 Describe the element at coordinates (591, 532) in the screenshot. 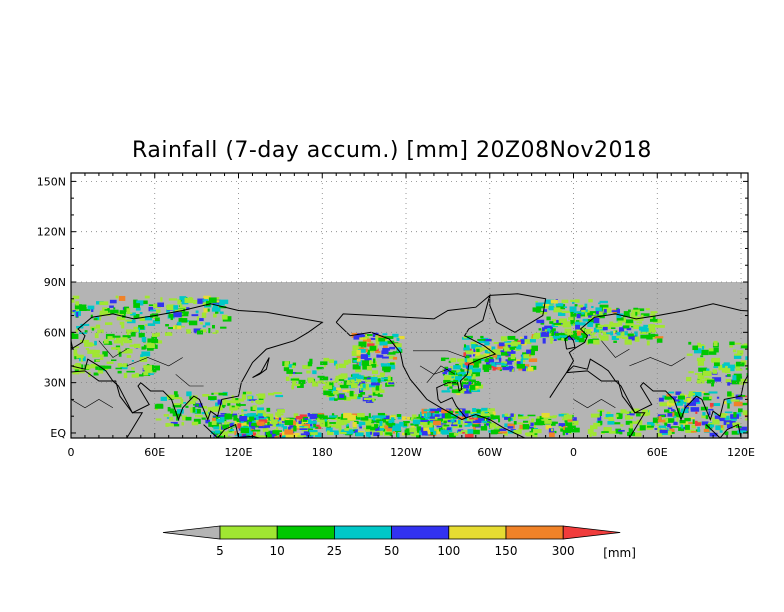

I see `colorbar-arrow-high` at that location.